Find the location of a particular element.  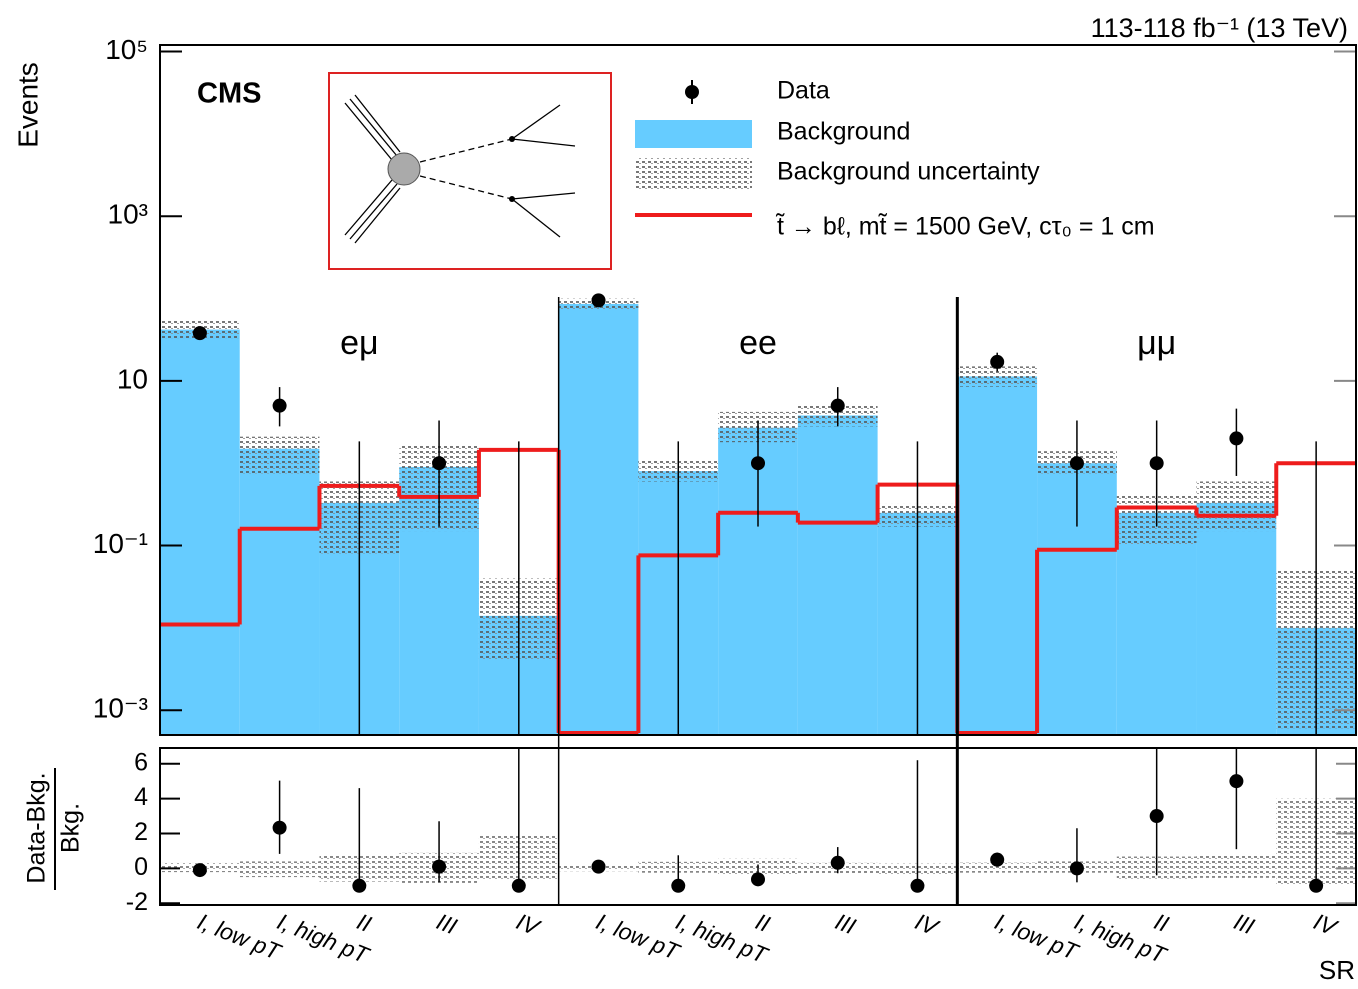

channel-label: eμ is located at coordinates (359, 343).